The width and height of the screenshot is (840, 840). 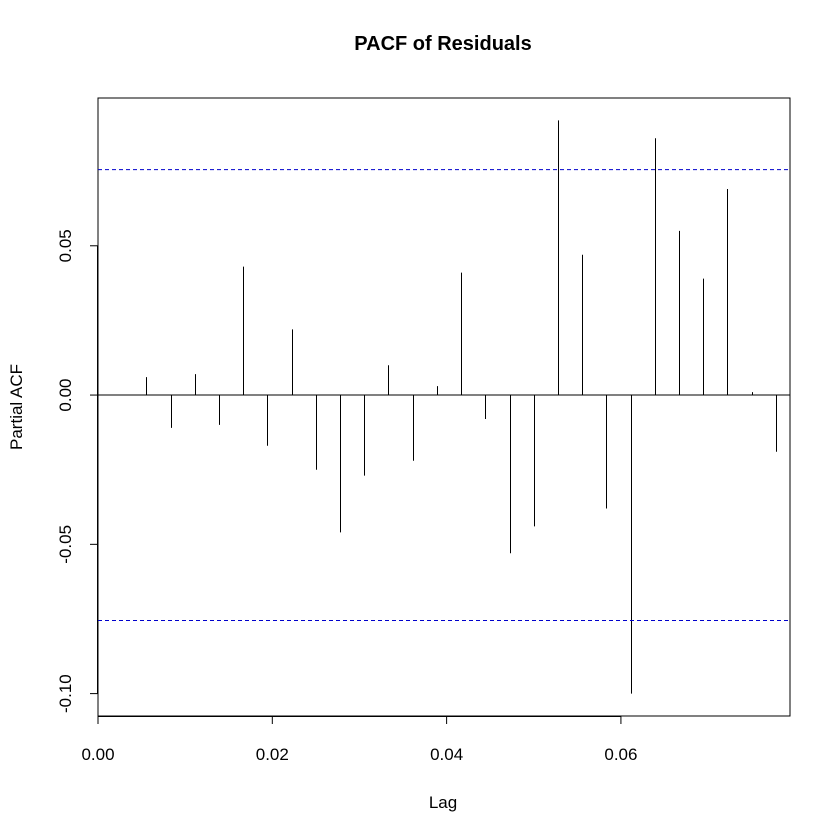 What do you see at coordinates (620, 754) in the screenshot?
I see `x-tick-label-3: 0.06` at bounding box center [620, 754].